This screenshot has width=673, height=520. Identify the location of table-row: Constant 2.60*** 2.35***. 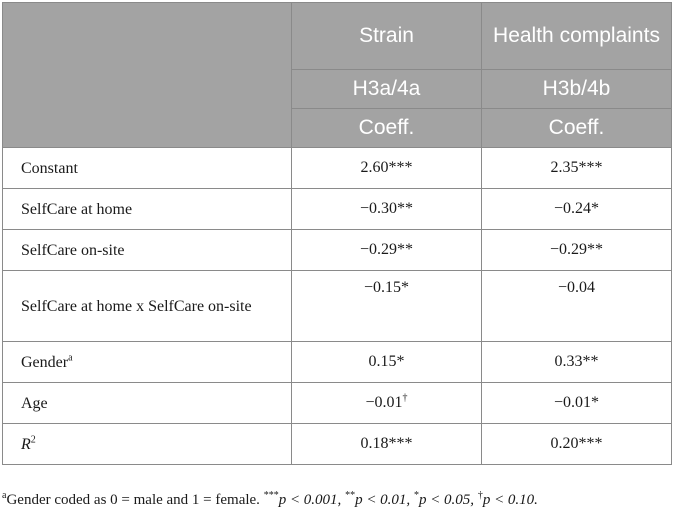
(337, 168).